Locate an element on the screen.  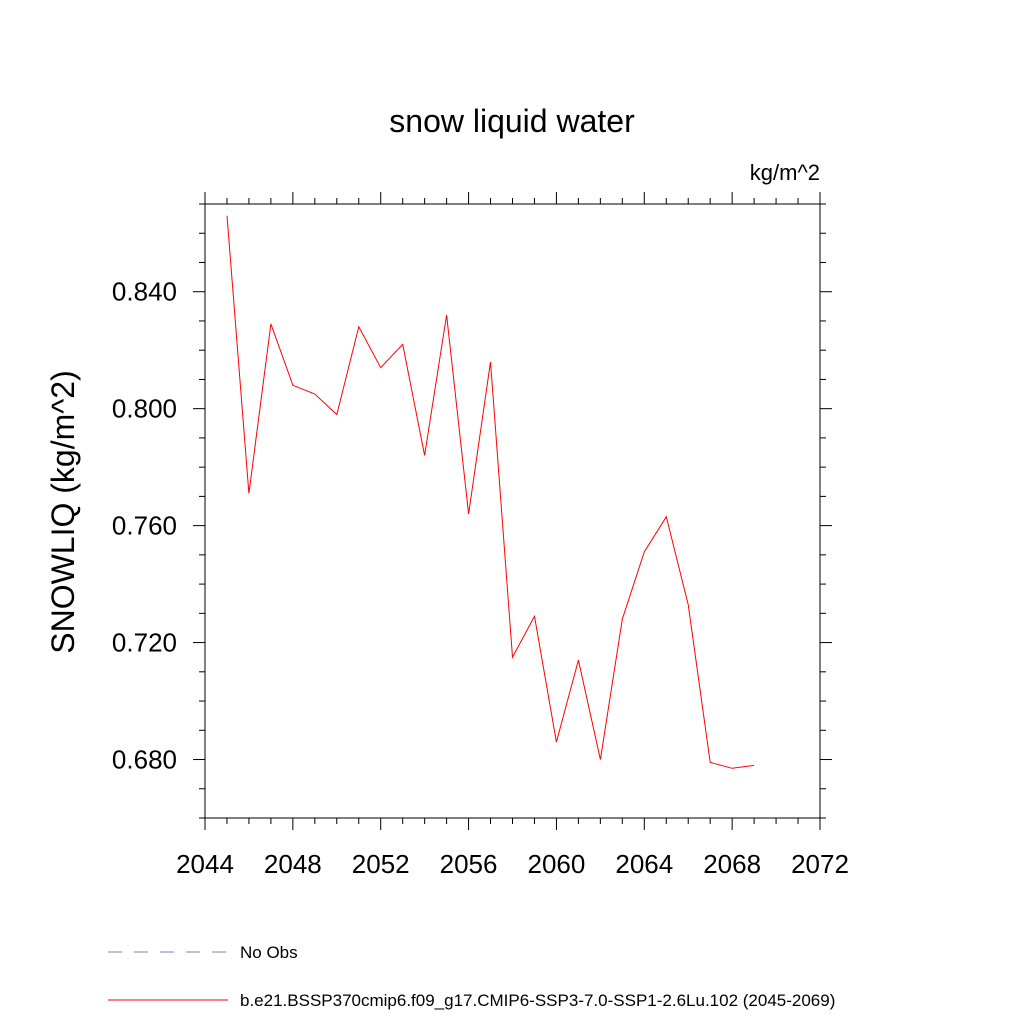
x-tick-label: 2048 is located at coordinates (293, 864).